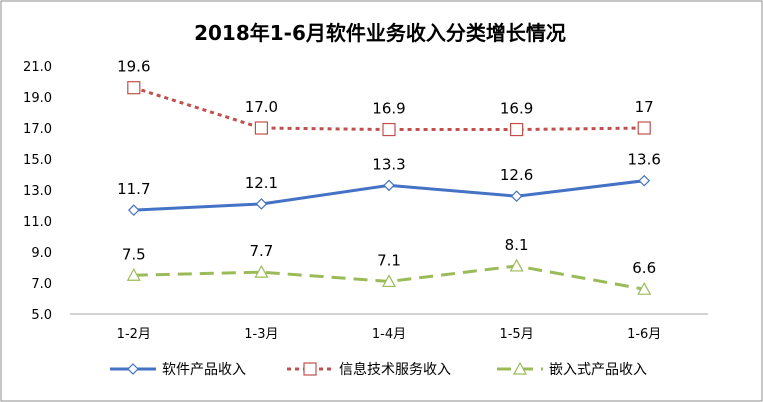  Describe the element at coordinates (37, 191) in the screenshot. I see `y-tick-label: 13.0` at that location.